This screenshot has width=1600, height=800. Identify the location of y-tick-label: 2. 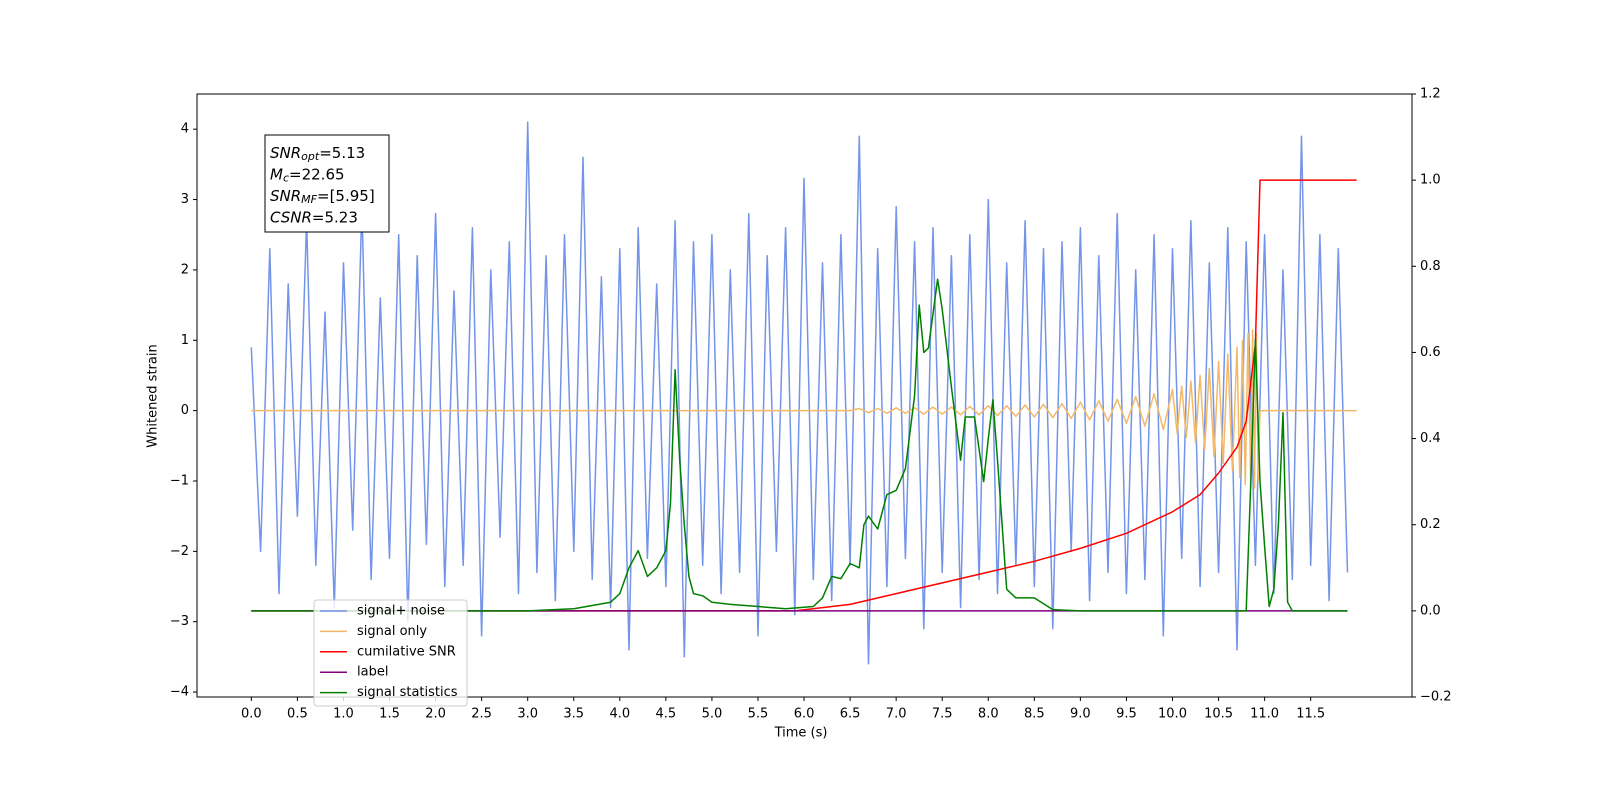
(185, 269).